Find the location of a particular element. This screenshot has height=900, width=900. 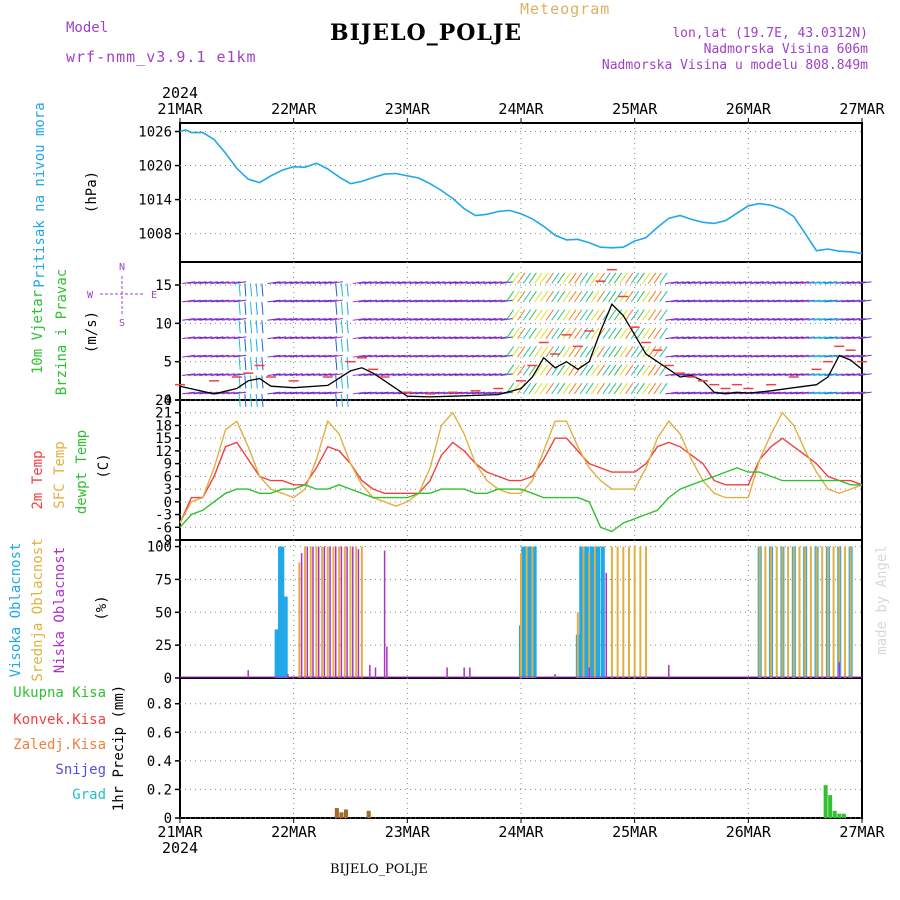

cloud-bar-high is located at coordinates (591, 612).